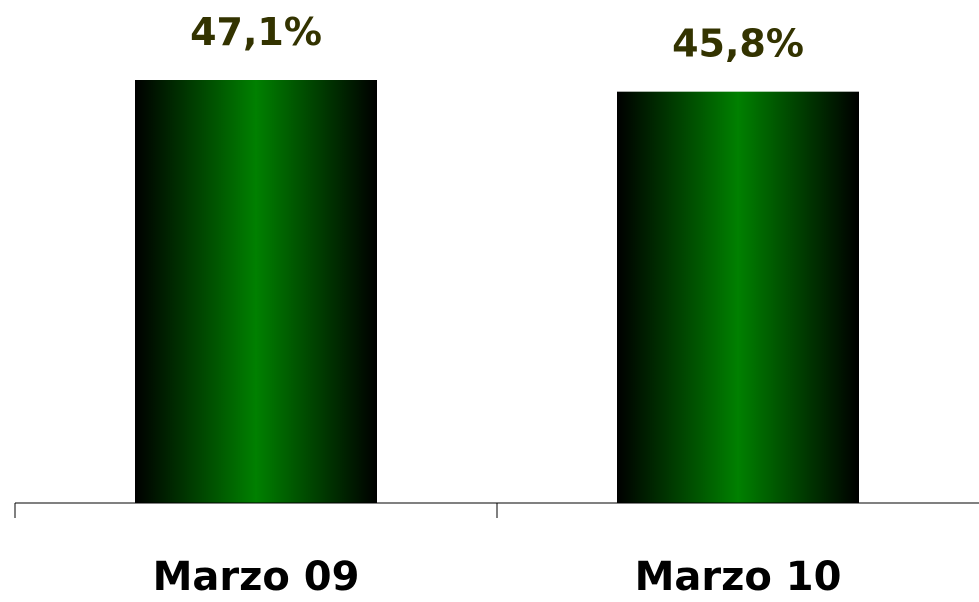  I want to click on category-label-2: Marzo 10, so click(738, 577).